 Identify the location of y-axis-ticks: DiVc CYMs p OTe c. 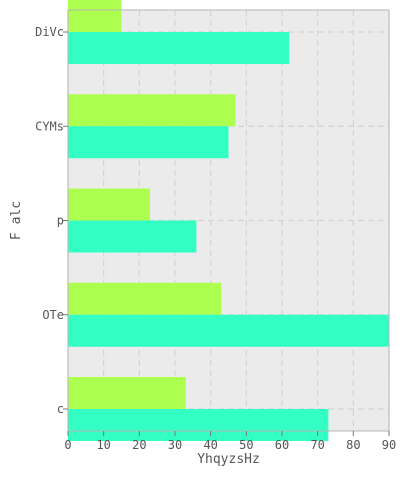
(51, 220).